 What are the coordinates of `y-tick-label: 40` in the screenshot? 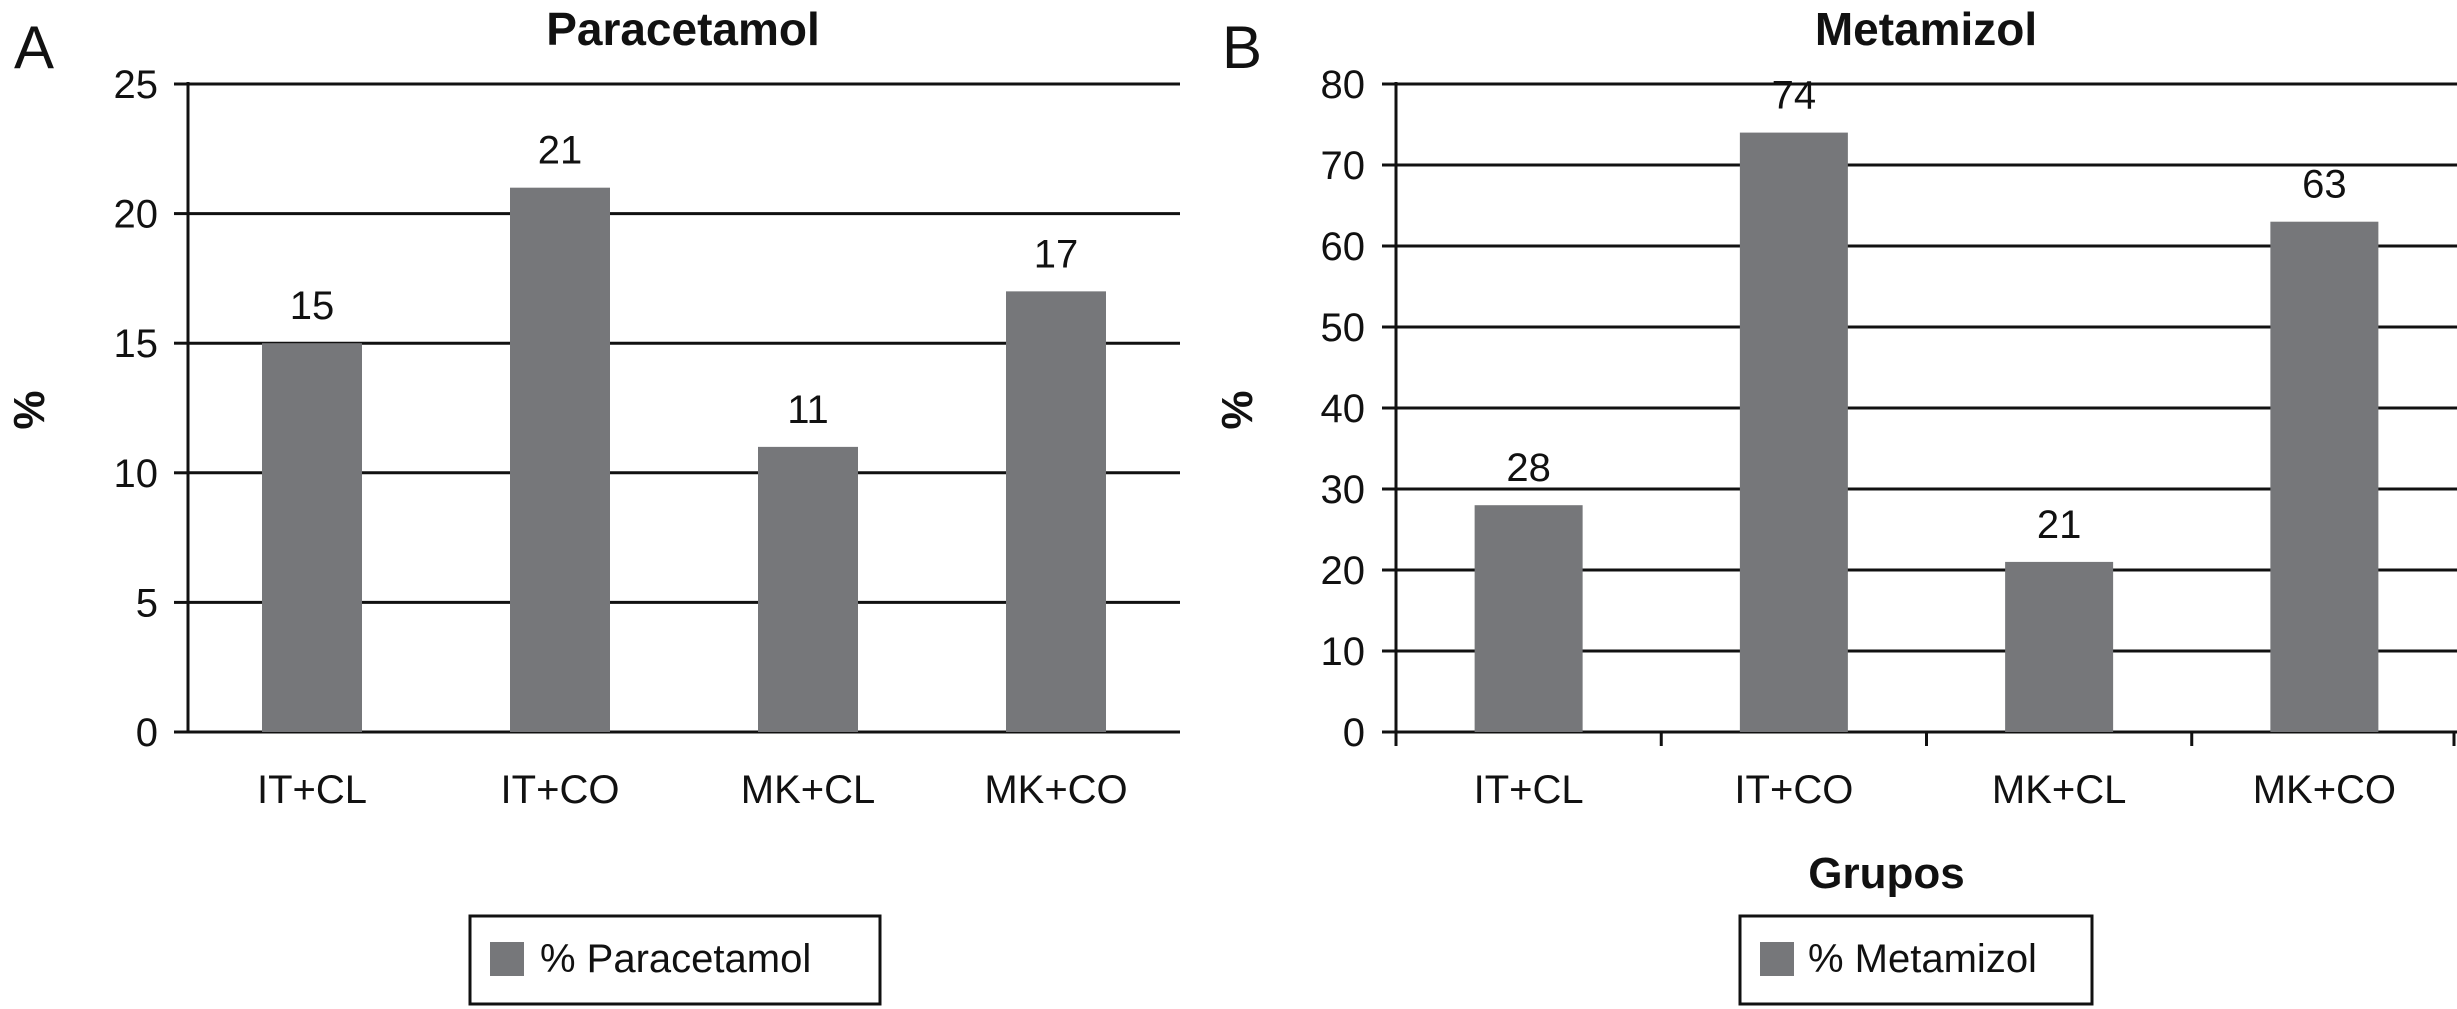 It's located at (1343, 409).